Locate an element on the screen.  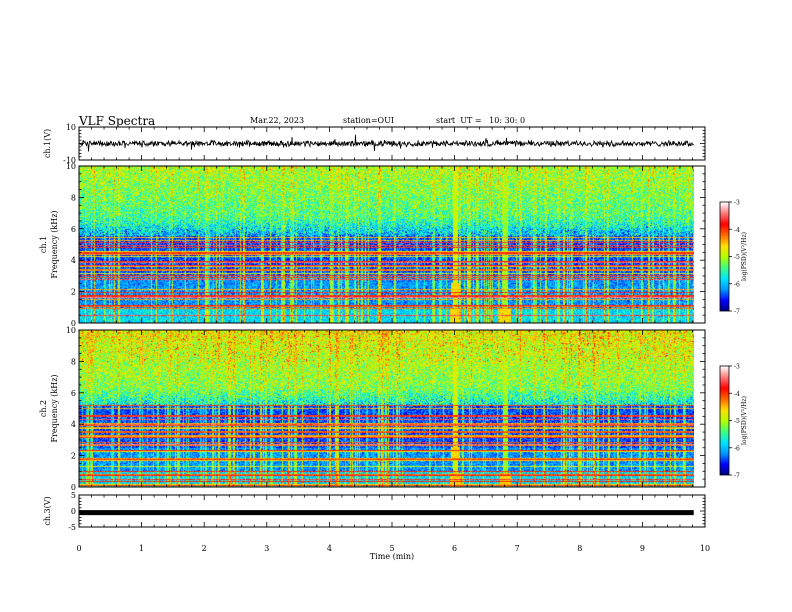
x-tick-label: 4 is located at coordinates (329, 548).